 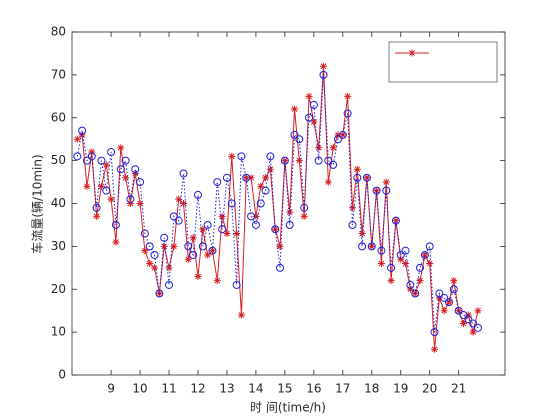 I want to click on y-tick-label: 70, so click(x=58, y=74).